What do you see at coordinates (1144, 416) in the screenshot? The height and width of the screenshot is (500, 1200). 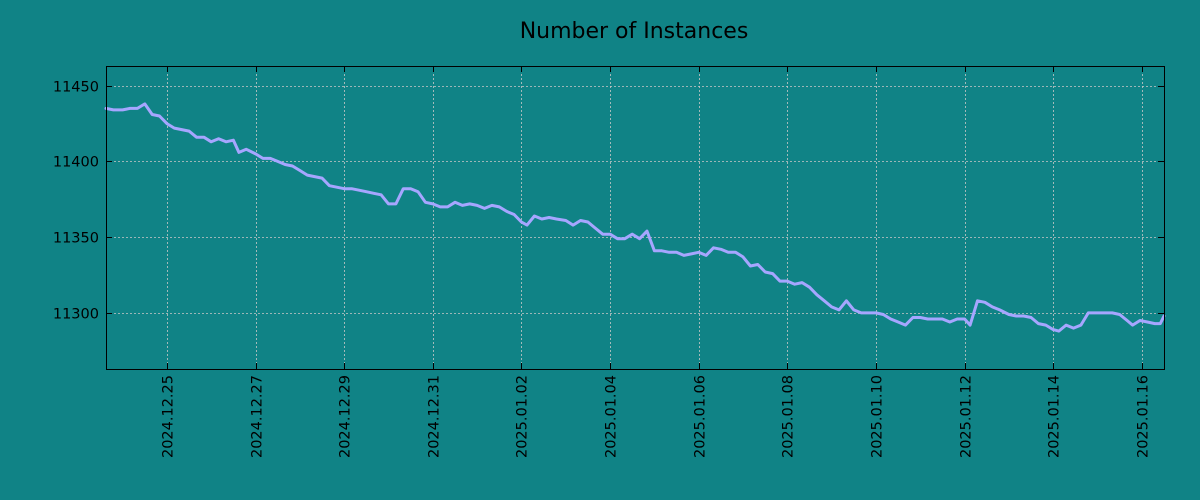 I see `x-tick-label: 2025.01.16` at bounding box center [1144, 416].